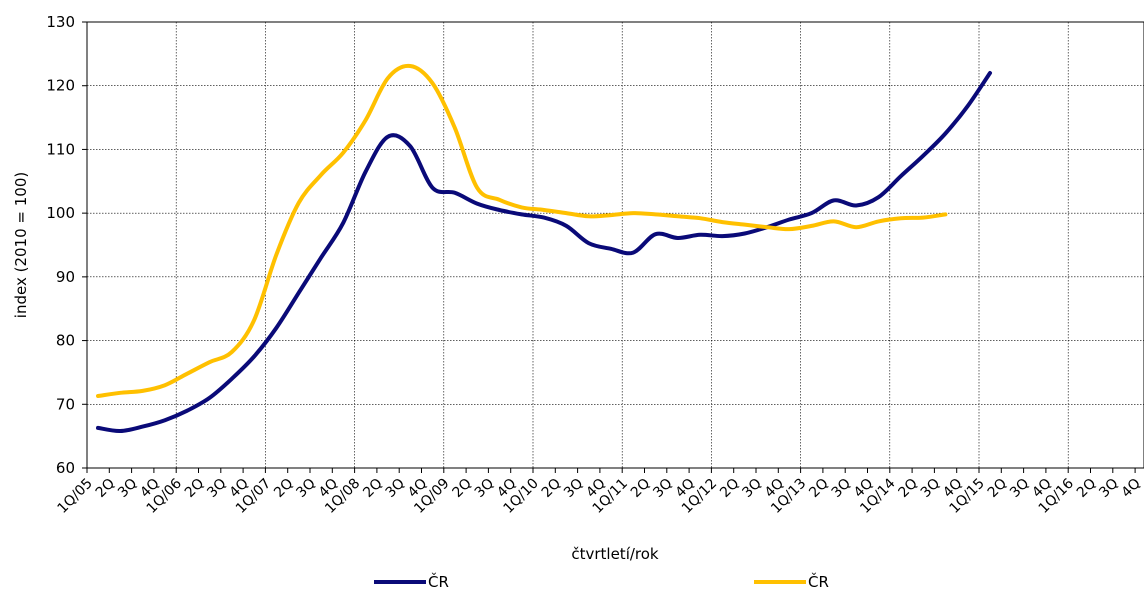 Image resolution: width=1144 pixels, height=592 pixels. Describe the element at coordinates (601, 581) in the screenshot. I see `legend: ČR ČR` at that location.